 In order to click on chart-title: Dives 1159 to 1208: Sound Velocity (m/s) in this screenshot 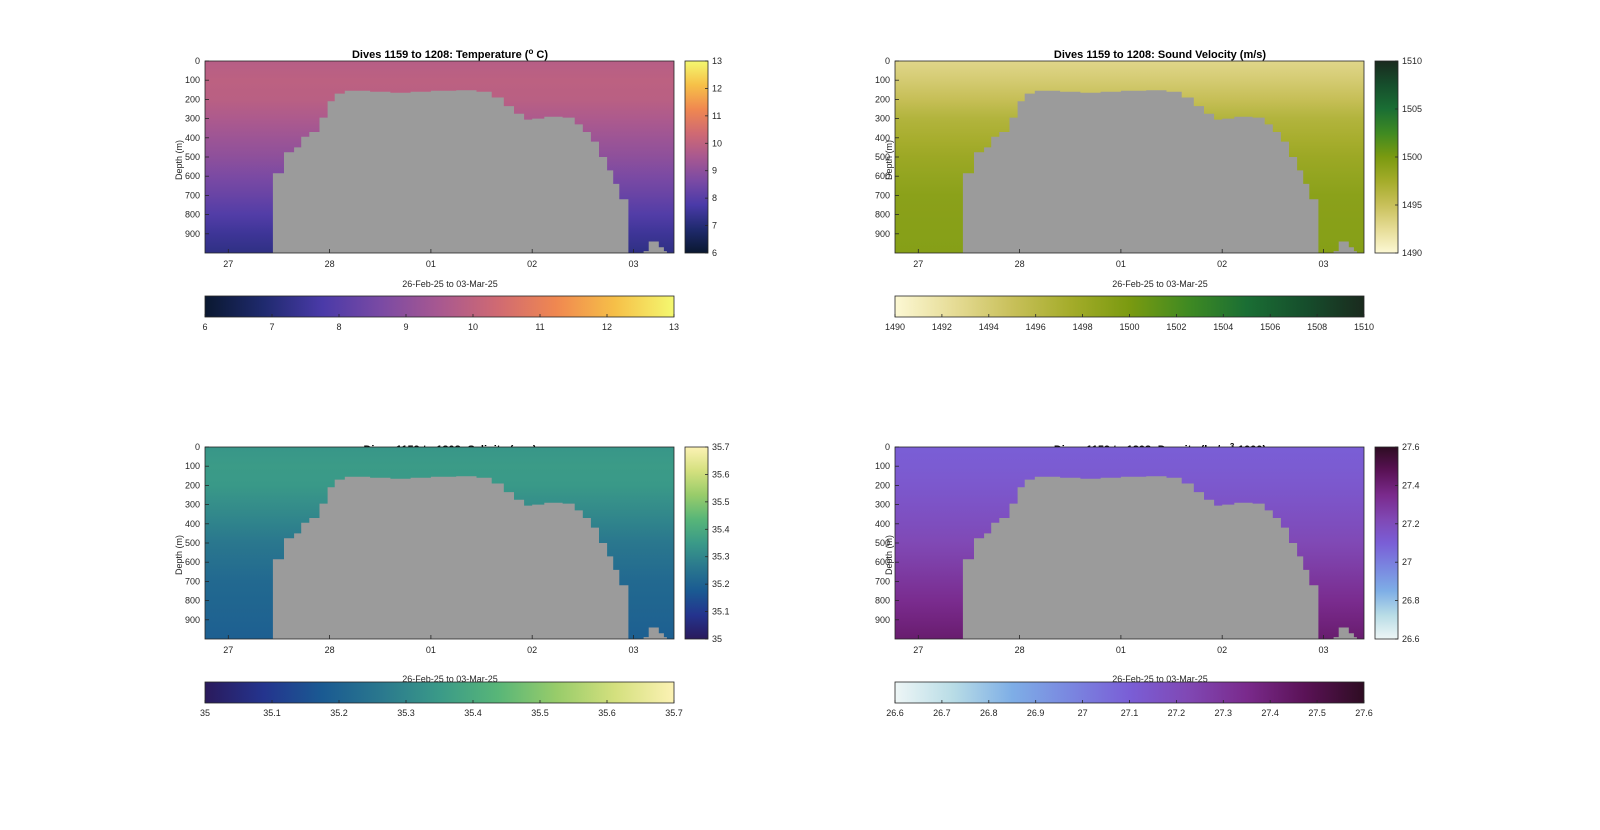, I will do `click(1160, 55)`.